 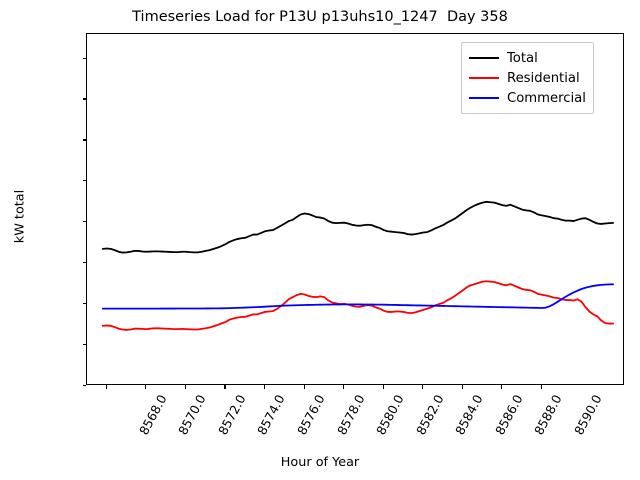 I want to click on y-axis-label: kW total, so click(x=20, y=216).